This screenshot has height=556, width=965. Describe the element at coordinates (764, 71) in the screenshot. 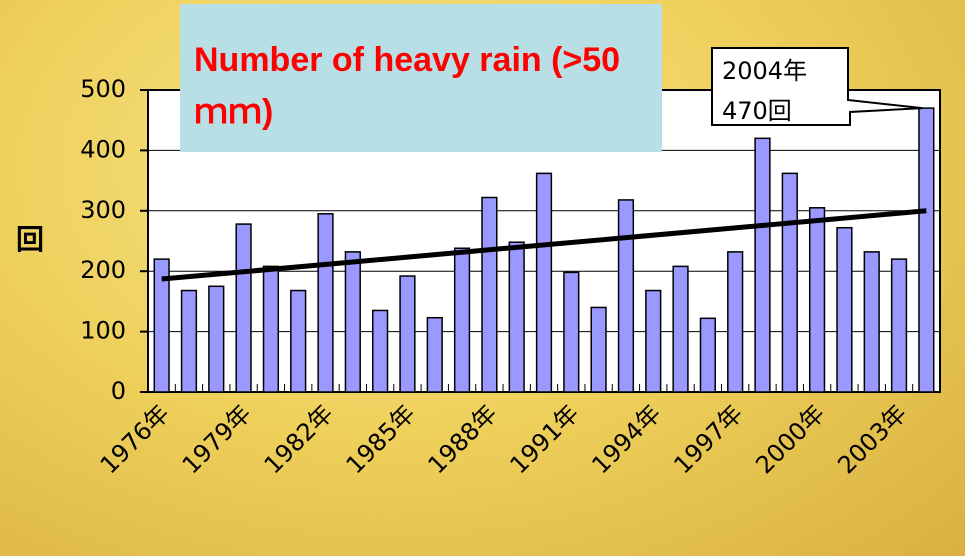

I see `annotation: 2004年` at that location.